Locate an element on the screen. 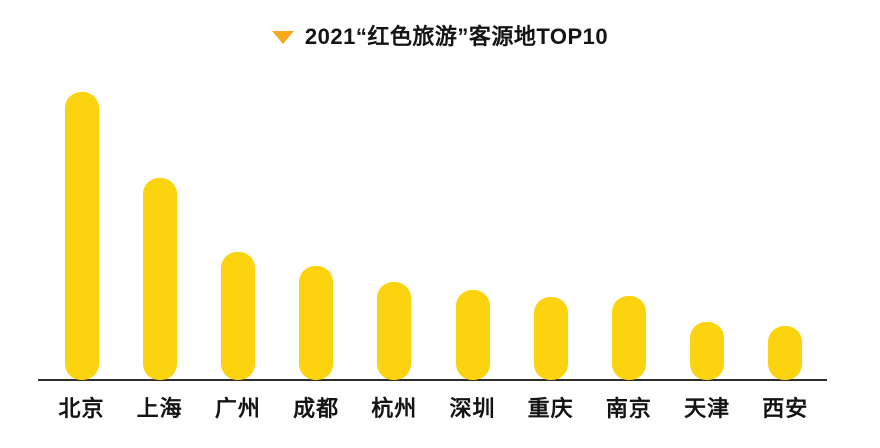 The image size is (880, 448). x-axis-label-1: 北京 is located at coordinates (81, 408).